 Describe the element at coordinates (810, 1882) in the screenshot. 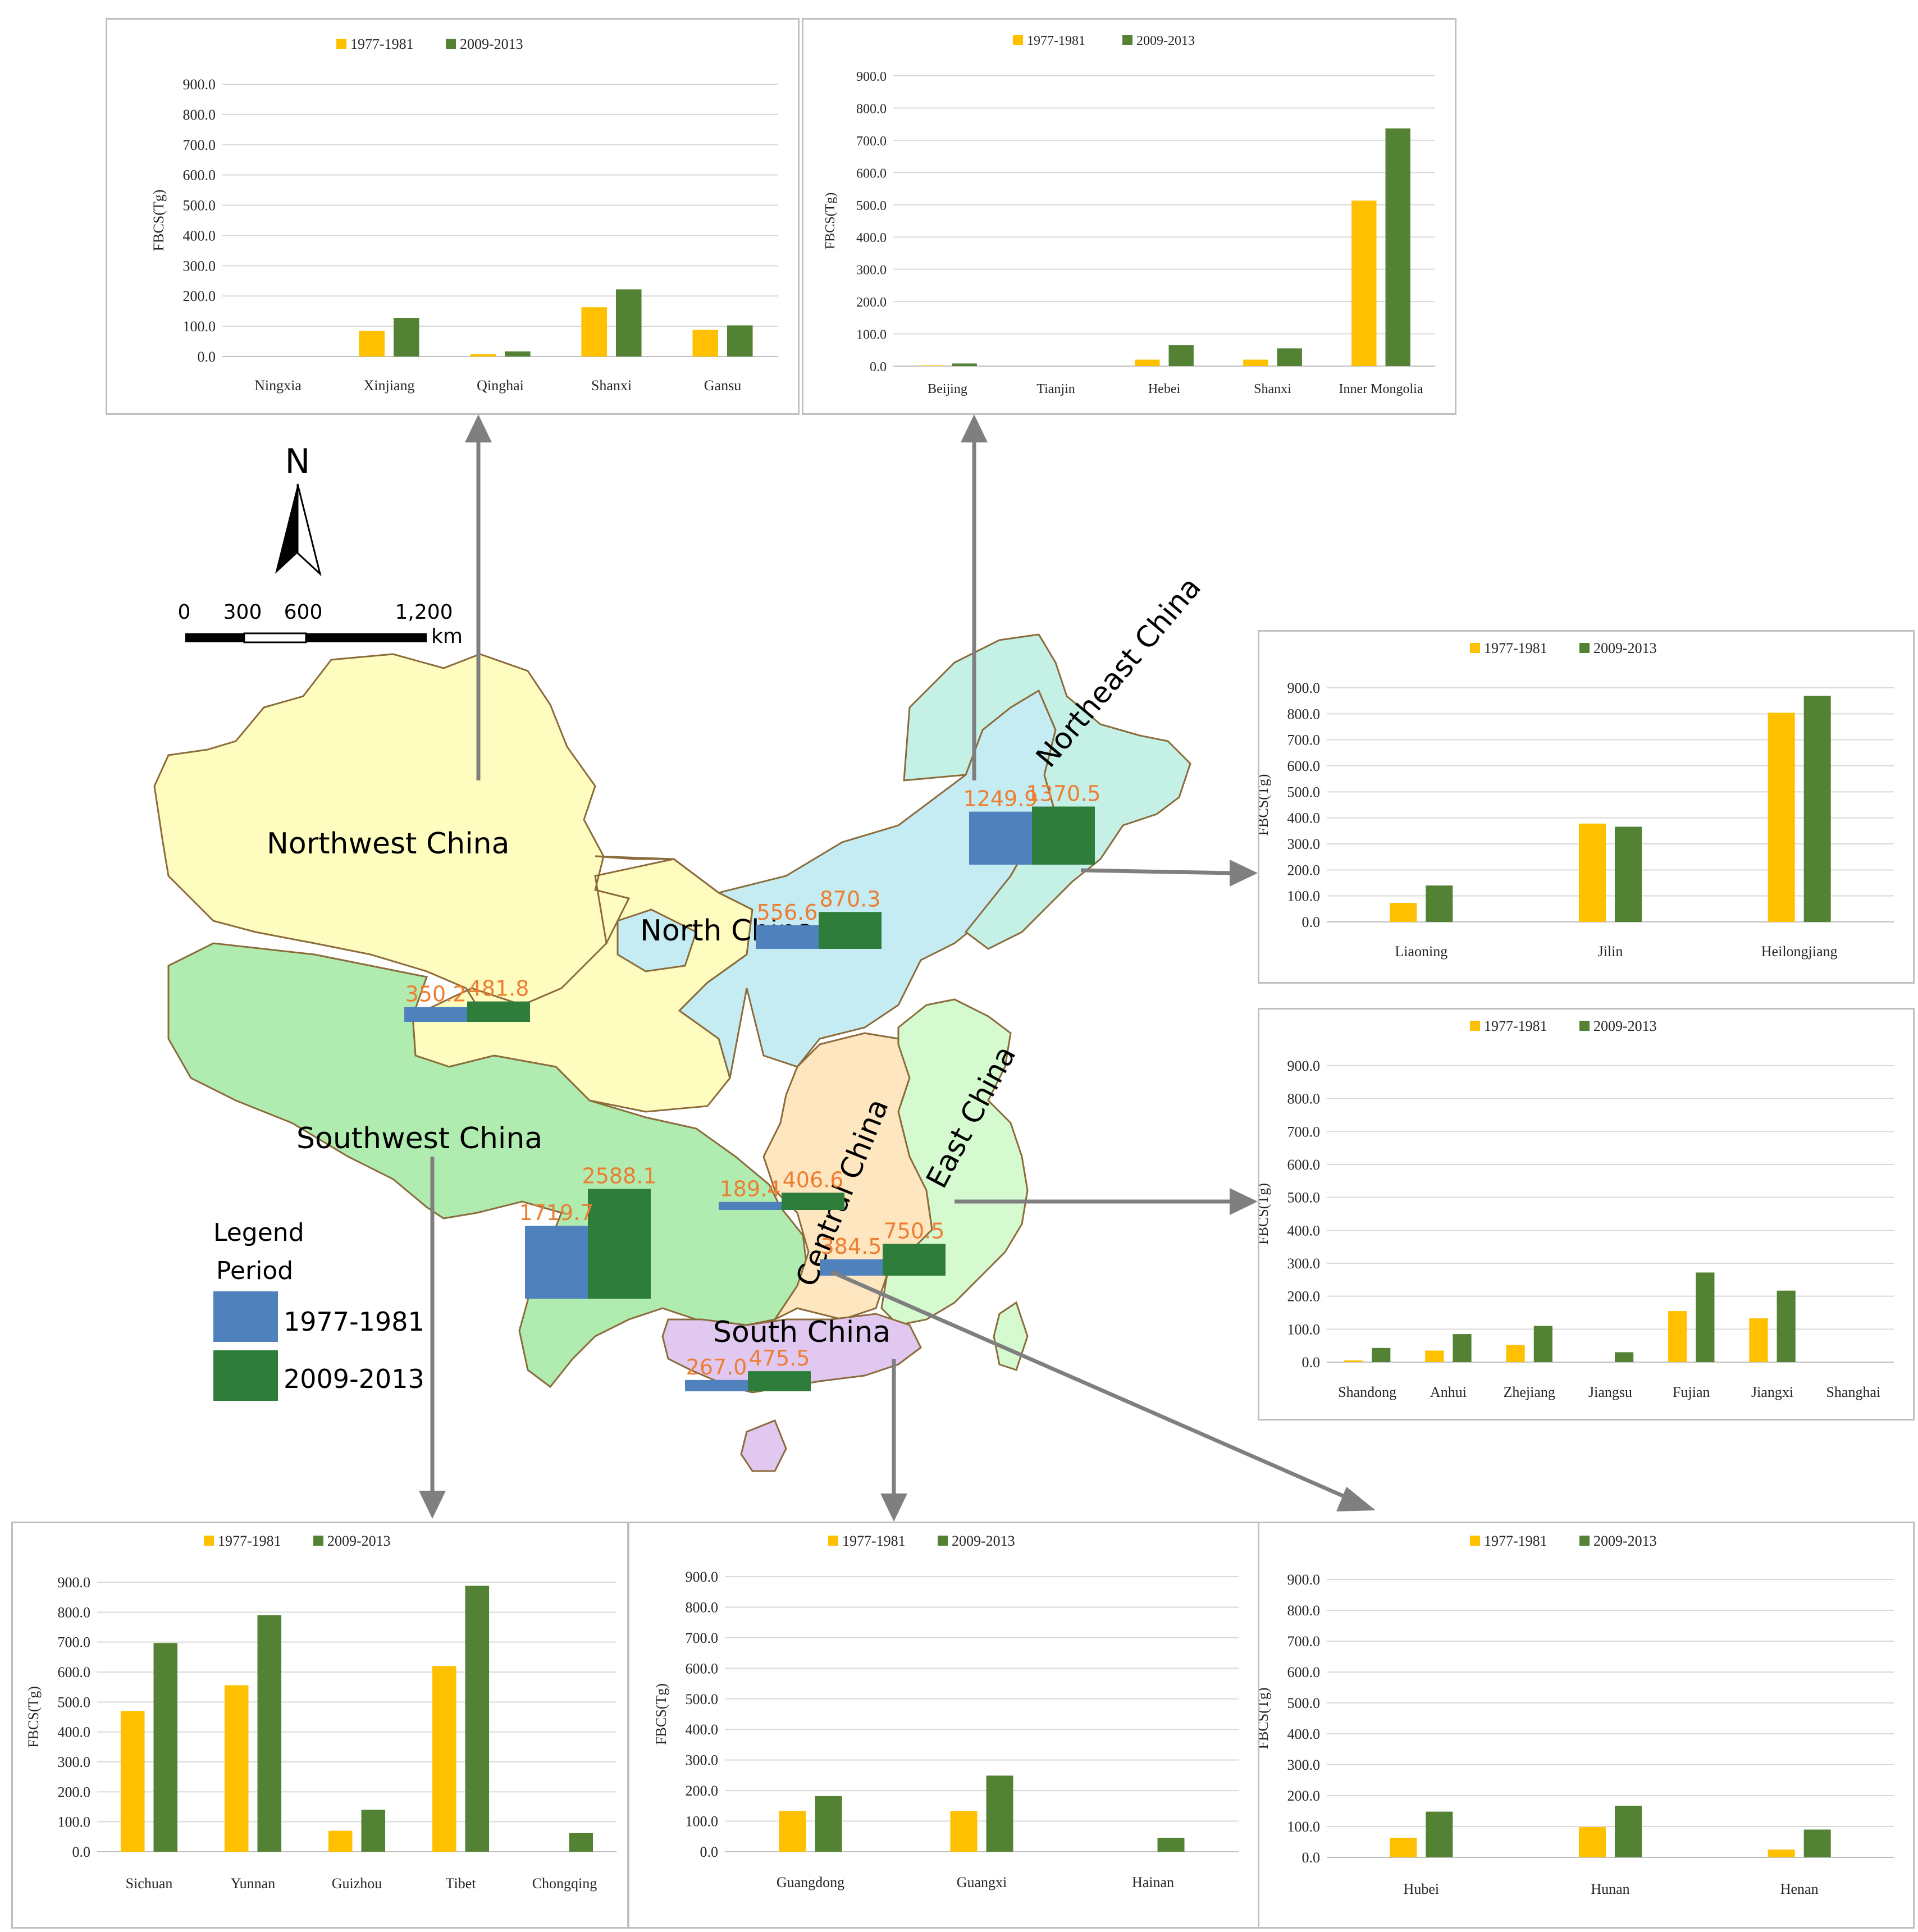

I see `category-label: Guangdong` at that location.